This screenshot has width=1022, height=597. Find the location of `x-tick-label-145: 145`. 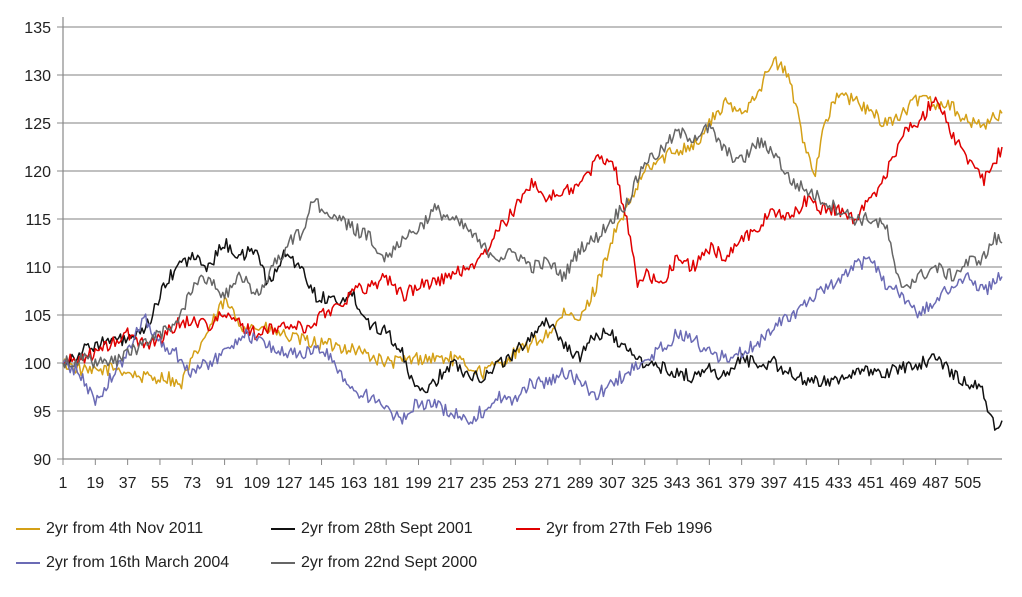

x-tick-label-145: 145 is located at coordinates (321, 483).